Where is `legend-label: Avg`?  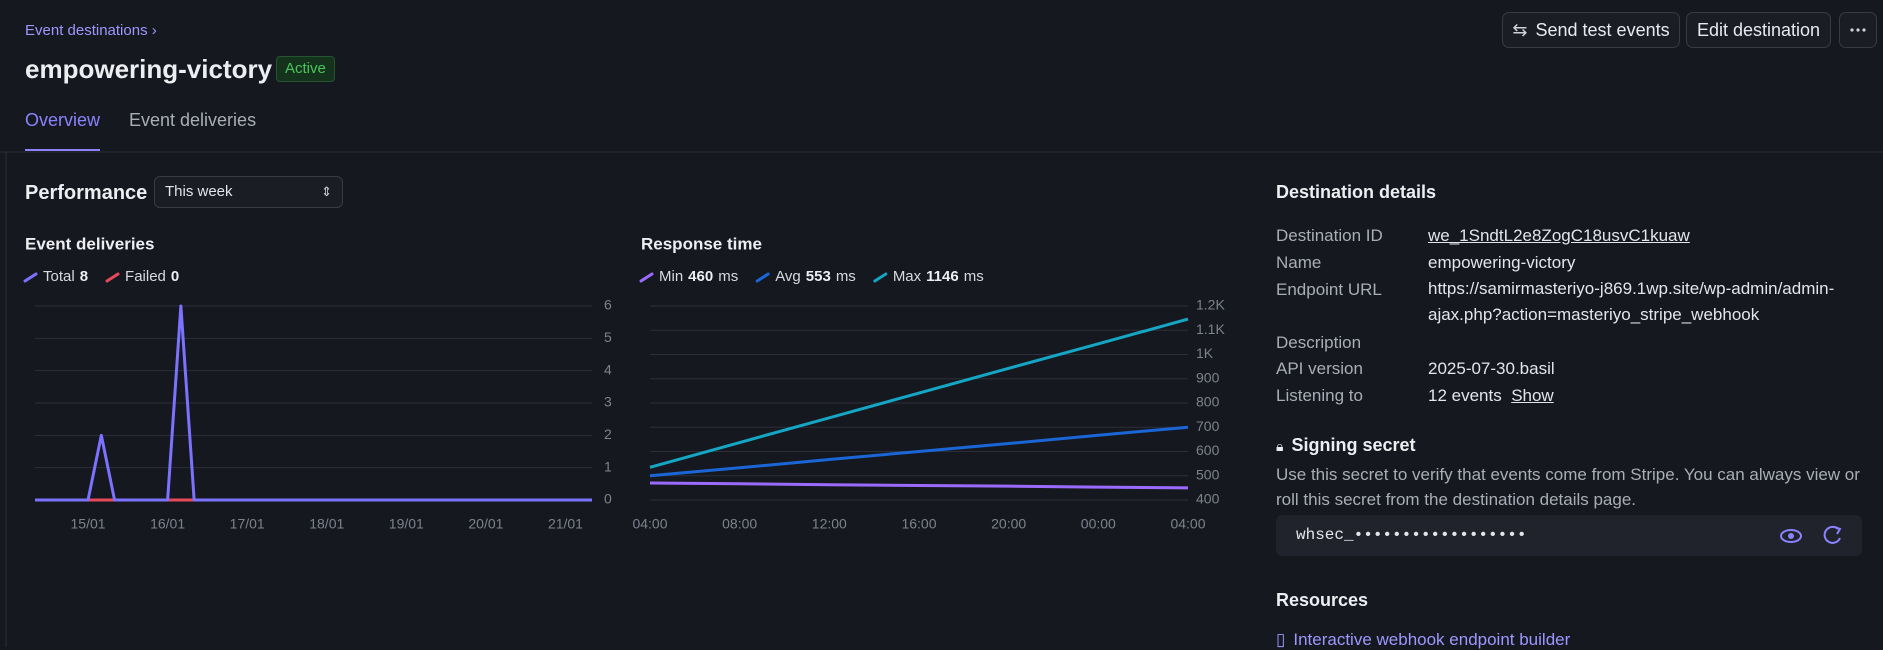
legend-label: Avg is located at coordinates (788, 276).